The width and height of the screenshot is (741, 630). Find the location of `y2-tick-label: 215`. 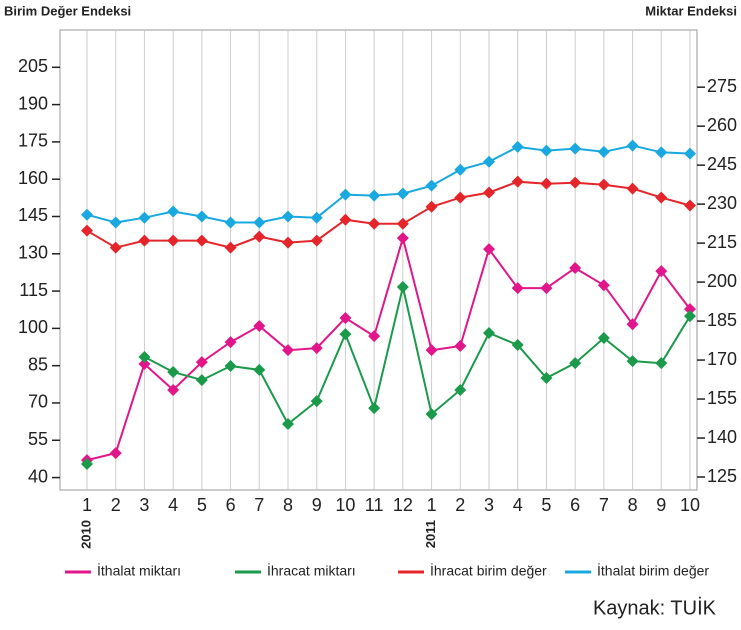

y2-tick-label: 215 is located at coordinates (722, 242).